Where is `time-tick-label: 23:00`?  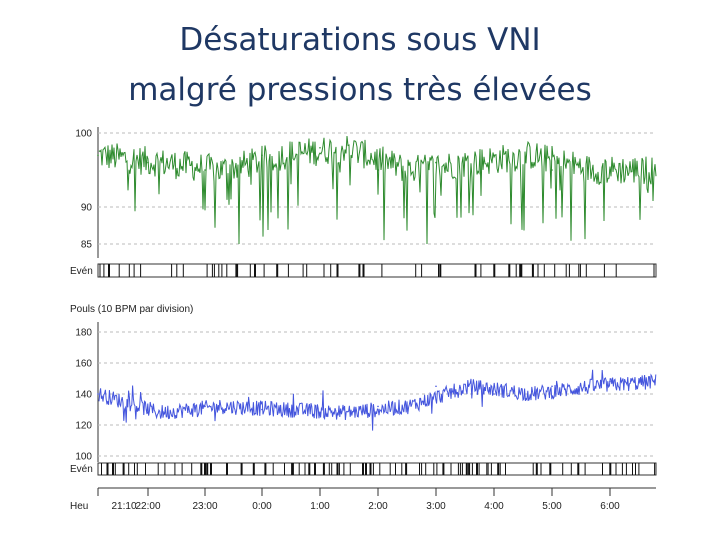 time-tick-label: 23:00 is located at coordinates (204, 506).